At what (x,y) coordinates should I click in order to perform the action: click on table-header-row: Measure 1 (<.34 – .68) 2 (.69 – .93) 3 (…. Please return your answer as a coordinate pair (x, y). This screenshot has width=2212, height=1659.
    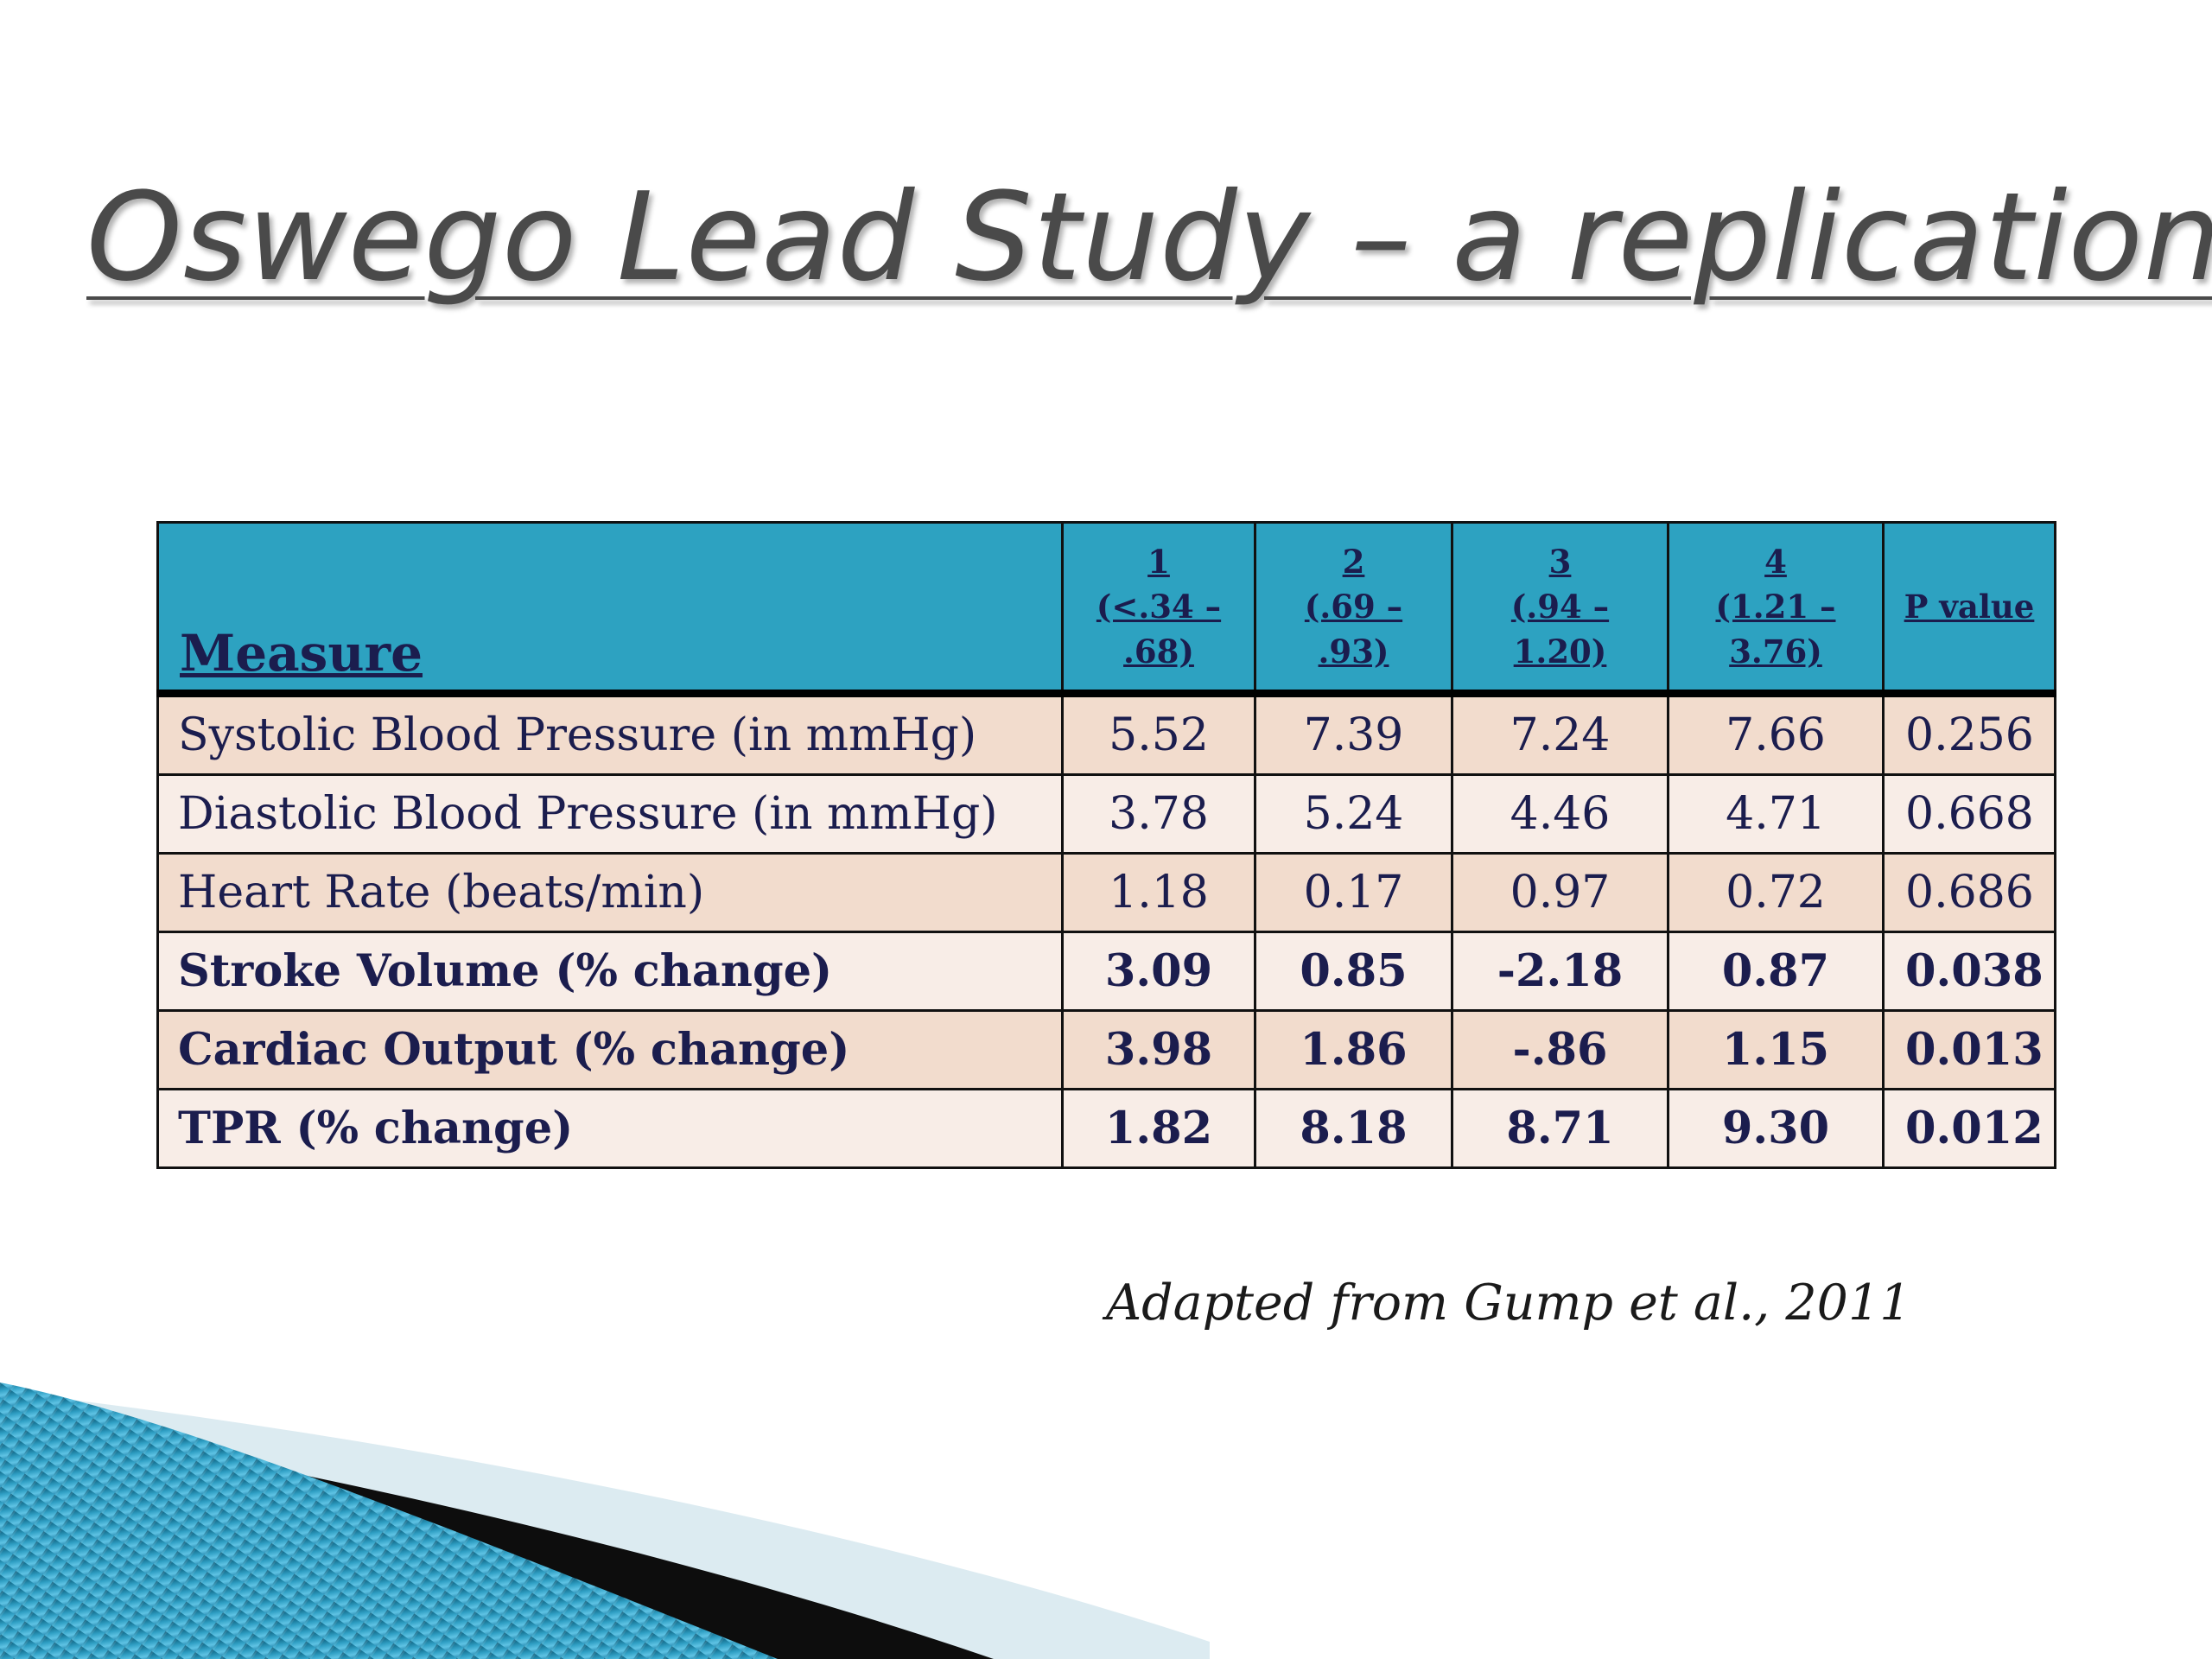
    Looking at the image, I should click on (1106, 608).